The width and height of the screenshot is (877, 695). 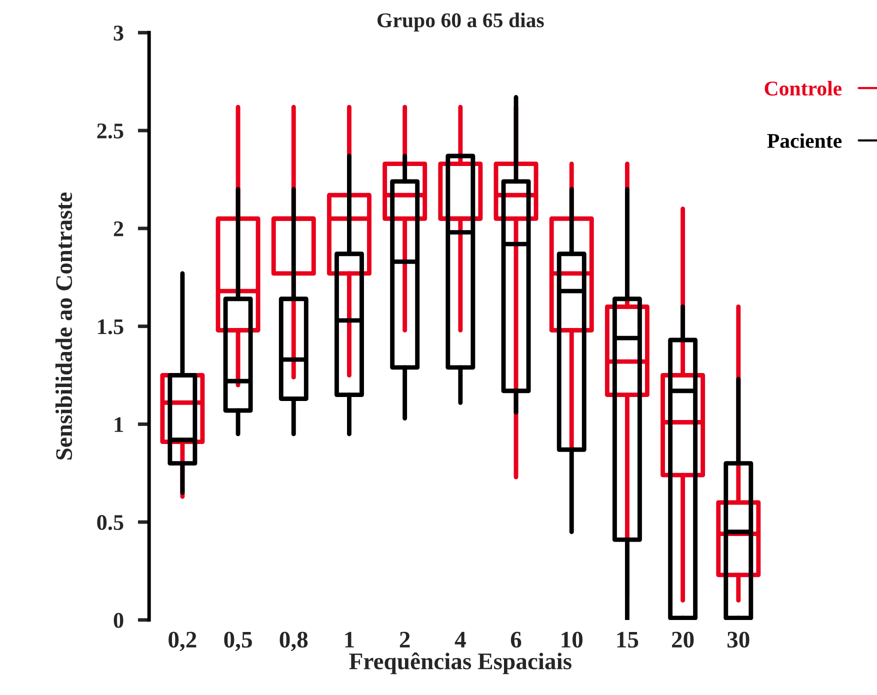 What do you see at coordinates (460, 663) in the screenshot?
I see `x-axis-title: Frequências Espaciais` at bounding box center [460, 663].